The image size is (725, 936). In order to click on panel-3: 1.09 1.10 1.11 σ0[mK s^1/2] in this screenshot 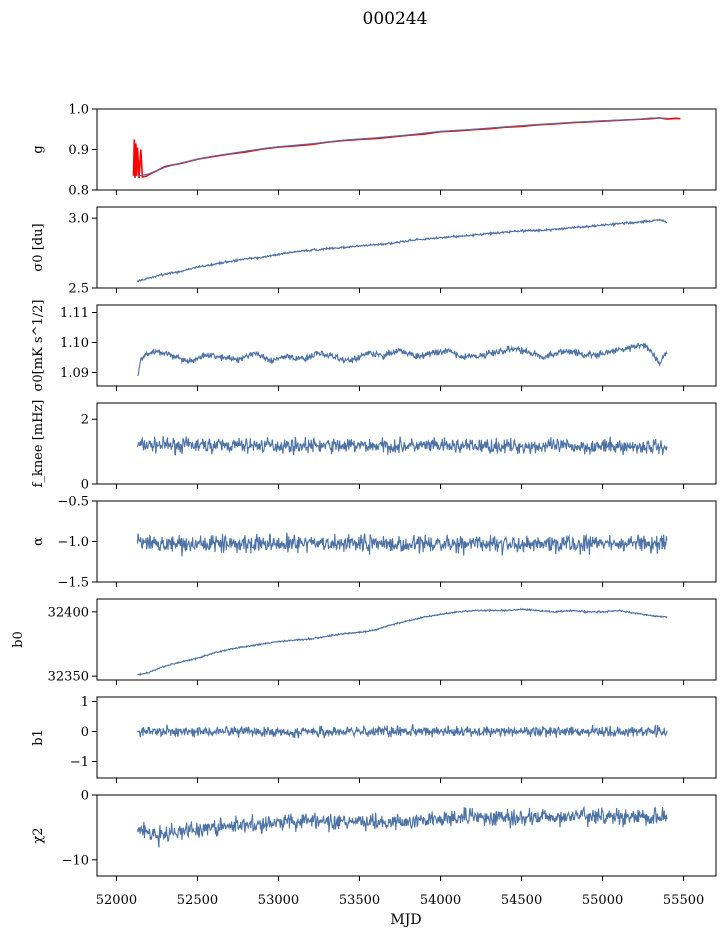, I will do `click(374, 346)`.